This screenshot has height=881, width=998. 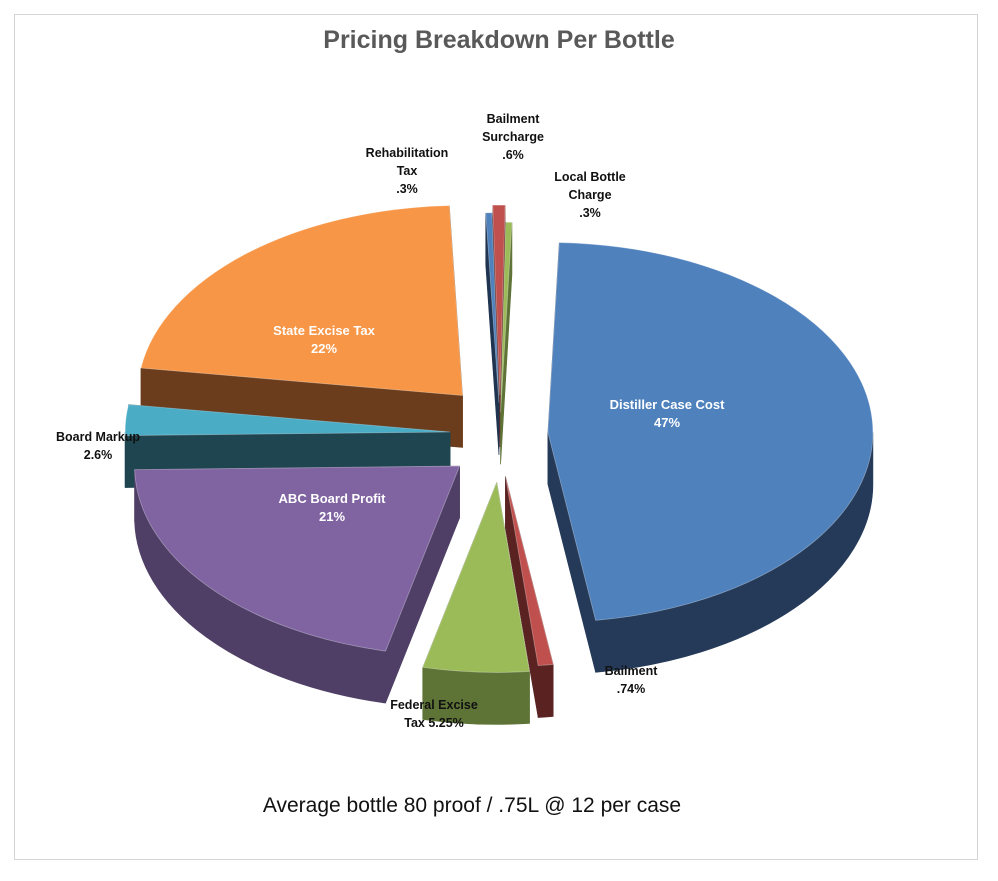 I want to click on slice-label-line: 47%, so click(x=667, y=422).